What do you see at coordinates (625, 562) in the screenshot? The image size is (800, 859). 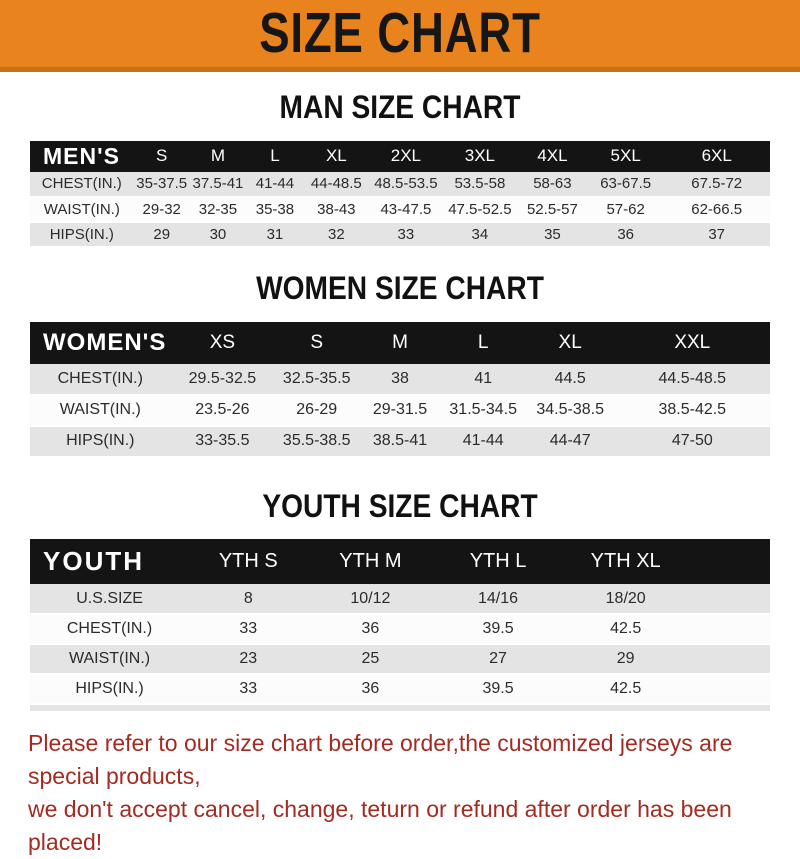 I see `size-column-header: YTH XL` at bounding box center [625, 562].